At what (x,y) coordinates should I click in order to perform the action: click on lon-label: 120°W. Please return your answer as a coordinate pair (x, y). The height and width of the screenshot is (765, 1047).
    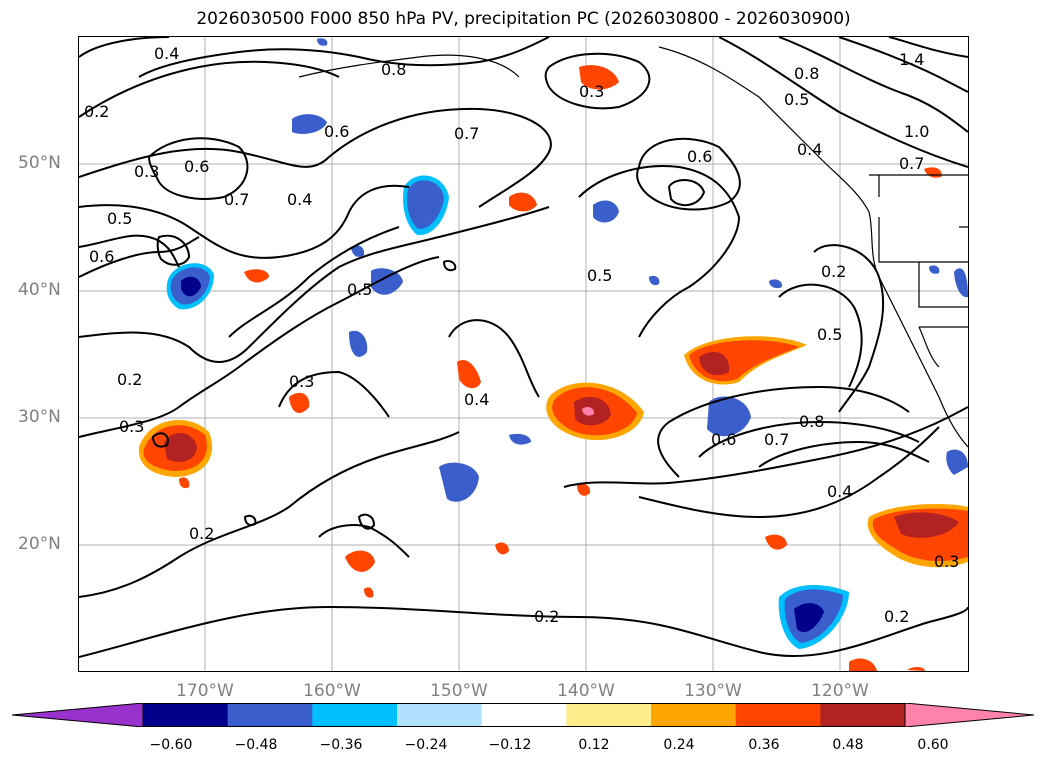
    Looking at the image, I should click on (840, 691).